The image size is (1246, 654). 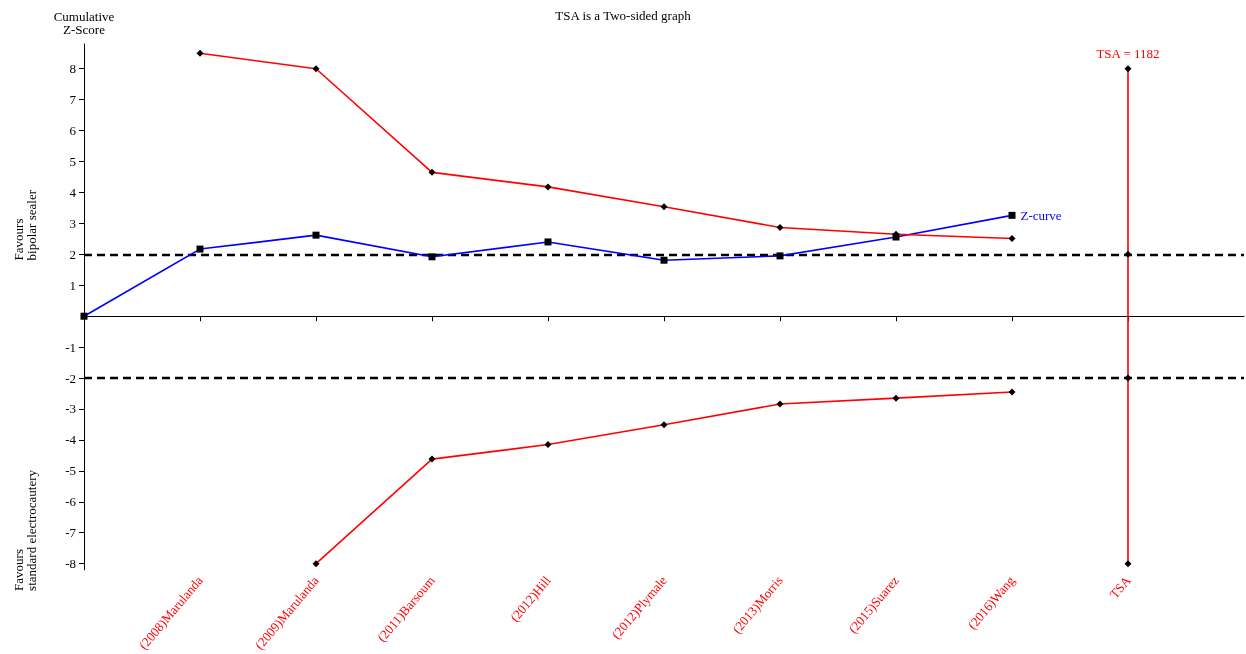 I want to click on y-tick-label: 1, so click(x=72, y=285).